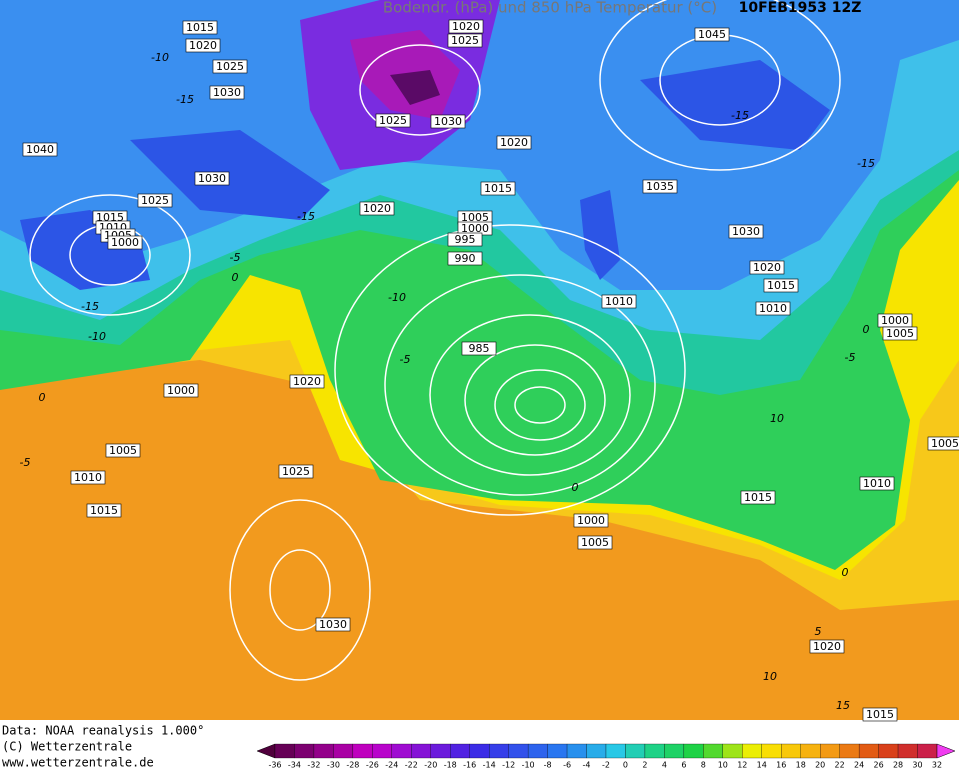 The image size is (959, 770). What do you see at coordinates (818, 631) in the screenshot?
I see `temperature-label: 5` at bounding box center [818, 631].